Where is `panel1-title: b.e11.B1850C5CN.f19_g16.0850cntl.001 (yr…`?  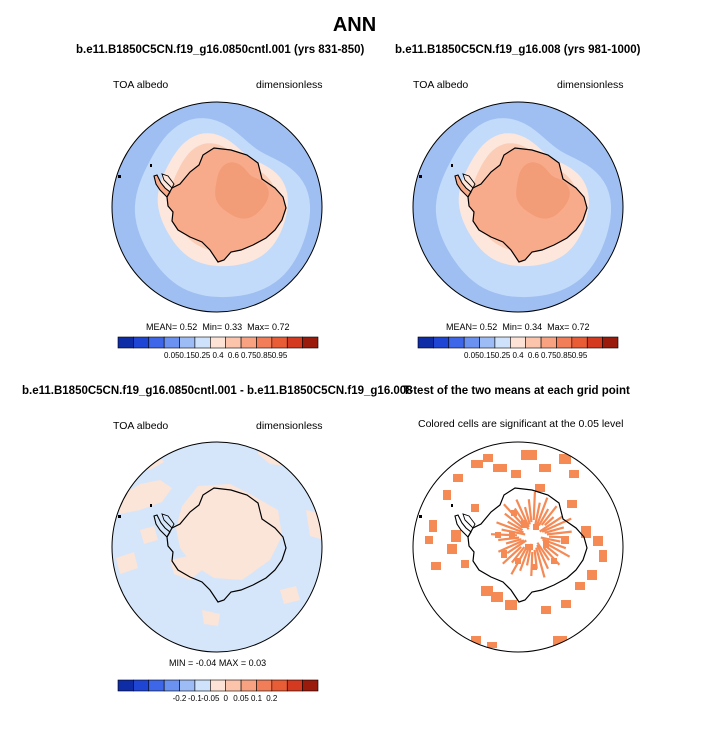 panel1-title: b.e11.B1850C5CN.f19_g16.0850cntl.001 (yr… is located at coordinates (220, 50).